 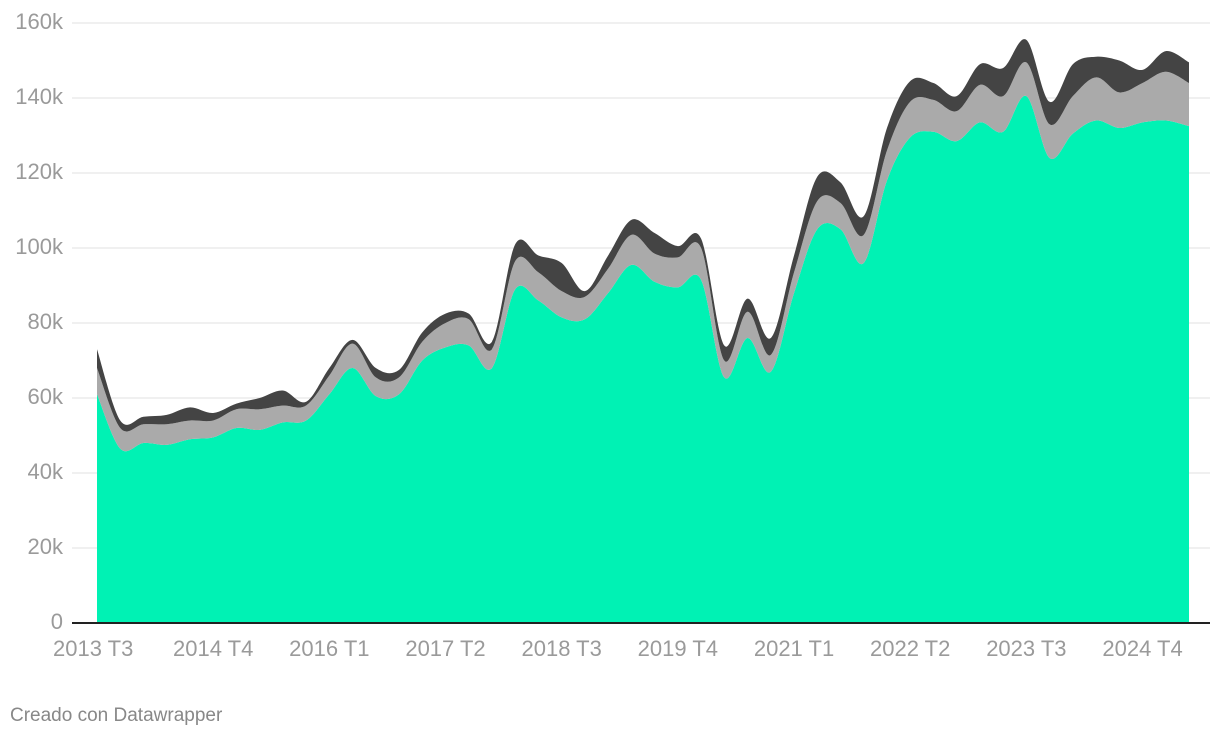 What do you see at coordinates (116, 715) in the screenshot?
I see `credit: Creado con Datawrapper` at bounding box center [116, 715].